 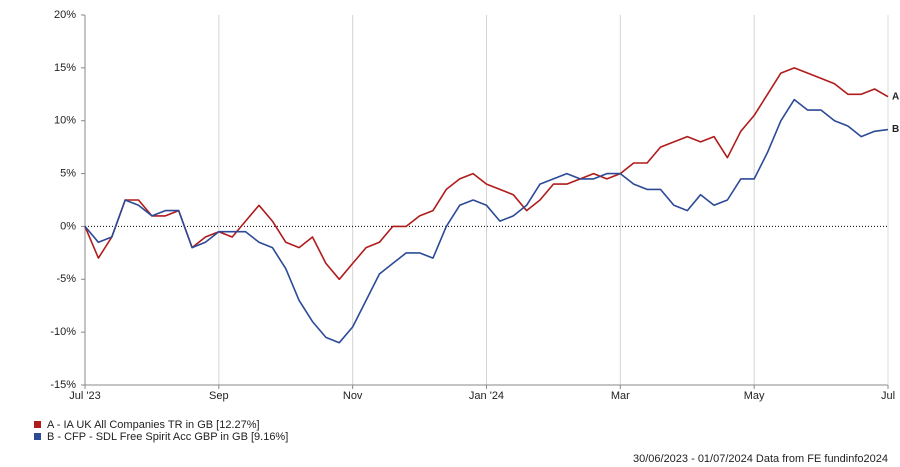 What do you see at coordinates (895, 129) in the screenshot?
I see `end-label: B` at bounding box center [895, 129].